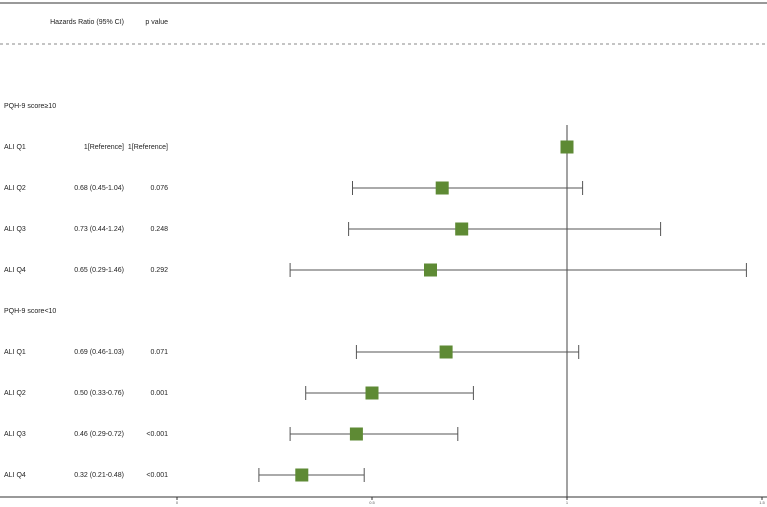 The width and height of the screenshot is (767, 507). Describe the element at coordinates (99, 434) in the screenshot. I see `hr-ci-text: 0.46 (0.29-0.72)` at that location.